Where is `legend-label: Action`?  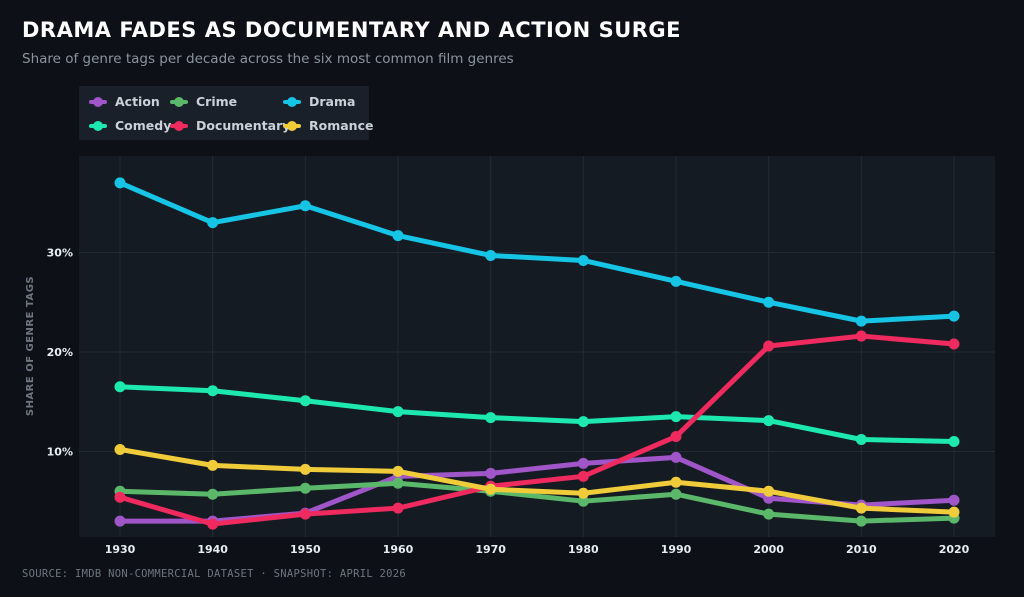
legend-label: Action is located at coordinates (137, 101).